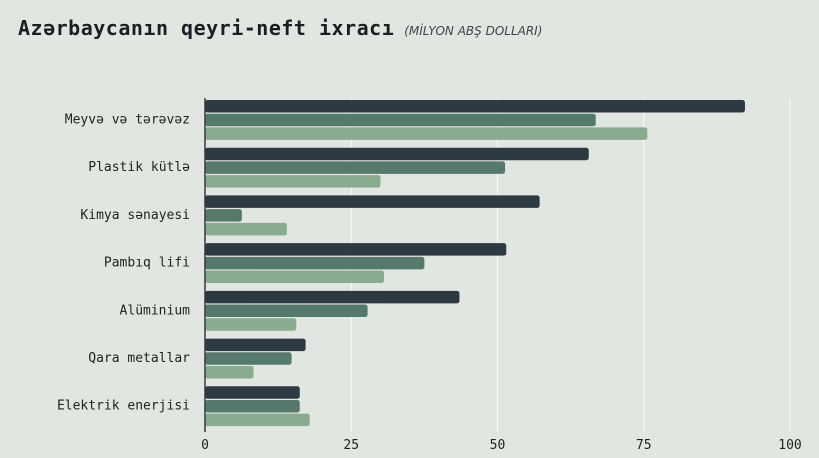 The width and height of the screenshot is (819, 458). Describe the element at coordinates (127, 119) in the screenshot. I see `category-label: Meyvə və tərəvəz` at that location.